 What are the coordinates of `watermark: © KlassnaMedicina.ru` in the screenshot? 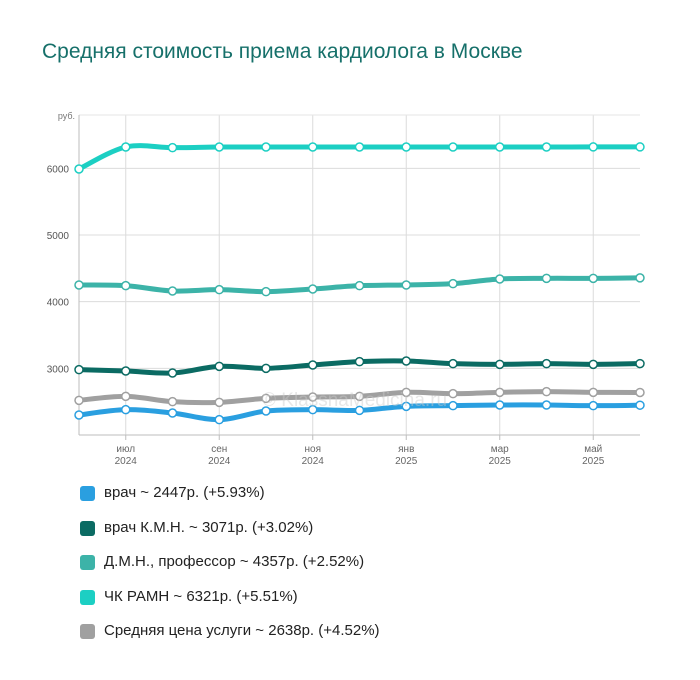 It's located at (355, 400).